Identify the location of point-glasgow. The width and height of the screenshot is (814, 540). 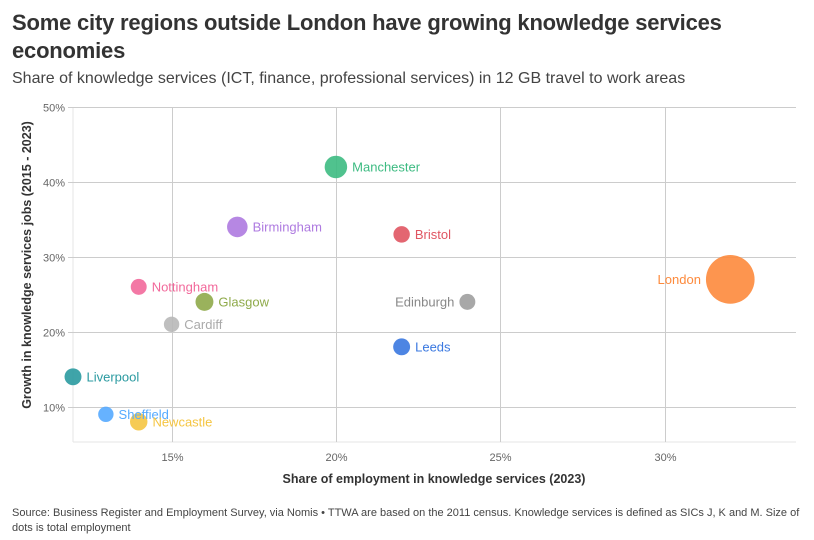
(204, 301).